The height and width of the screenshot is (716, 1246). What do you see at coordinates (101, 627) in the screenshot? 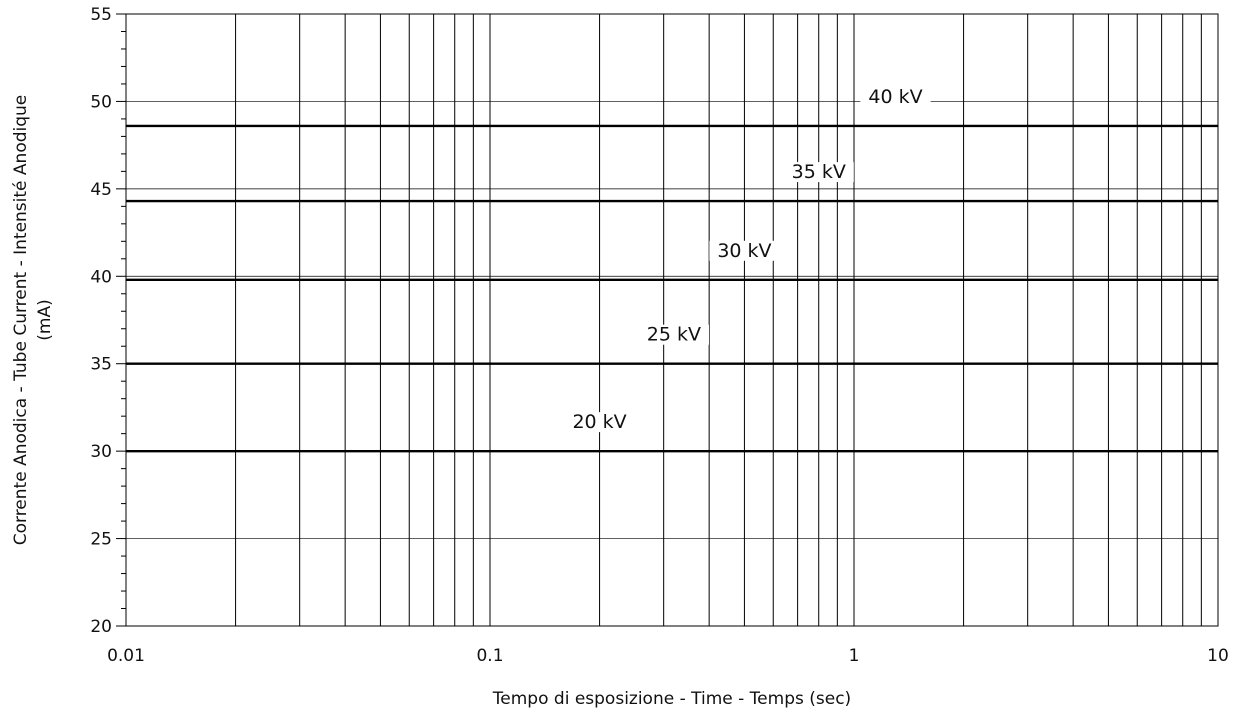
I see `y-tick-label: 20` at bounding box center [101, 627].